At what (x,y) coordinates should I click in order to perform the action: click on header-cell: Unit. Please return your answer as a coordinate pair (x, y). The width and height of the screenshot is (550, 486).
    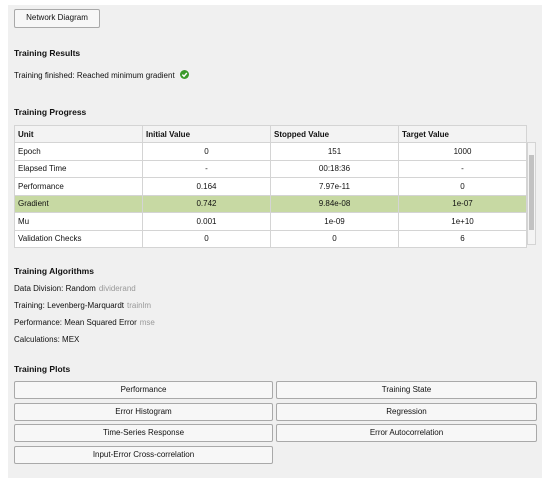
    Looking at the image, I should click on (78, 134).